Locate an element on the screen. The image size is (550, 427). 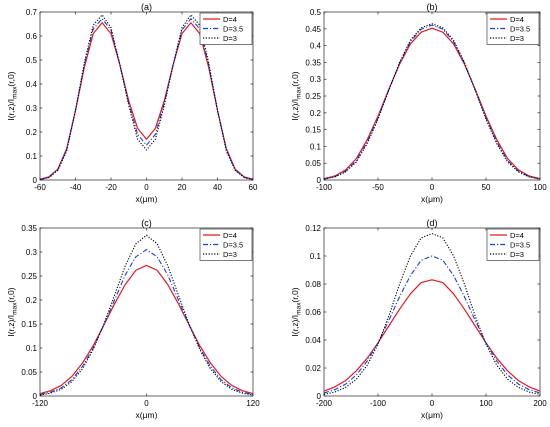
x-tick-label: 120 is located at coordinates (253, 403).